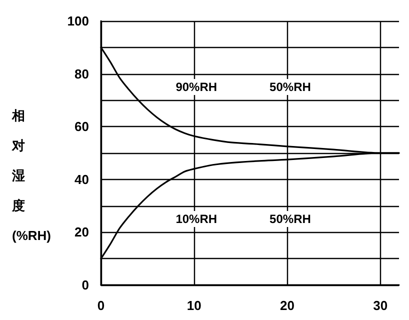 Image resolution: width=409 pixels, height=320 pixels. I want to click on y-tick-label: 60, so click(81, 126).